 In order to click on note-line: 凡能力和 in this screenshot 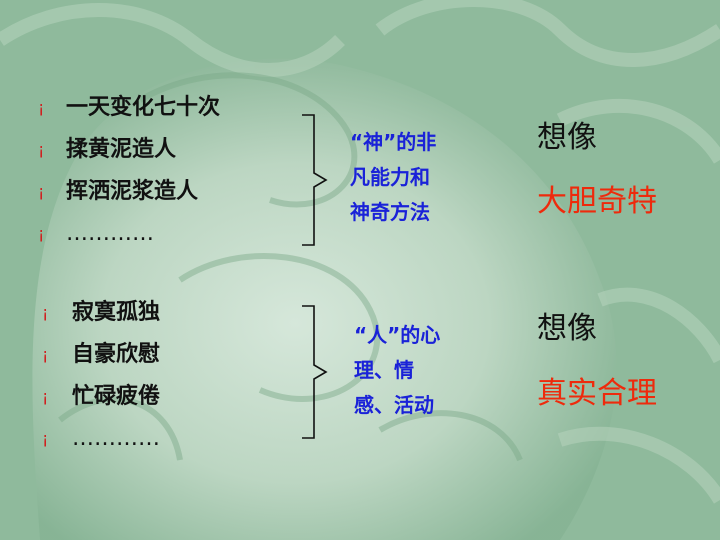, I will do `click(390, 177)`.